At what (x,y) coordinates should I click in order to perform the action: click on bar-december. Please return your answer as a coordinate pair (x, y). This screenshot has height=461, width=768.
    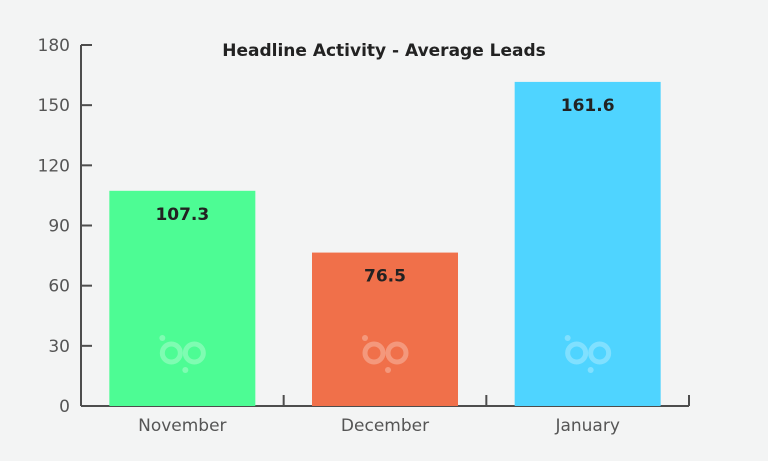
    Looking at the image, I should click on (385, 329).